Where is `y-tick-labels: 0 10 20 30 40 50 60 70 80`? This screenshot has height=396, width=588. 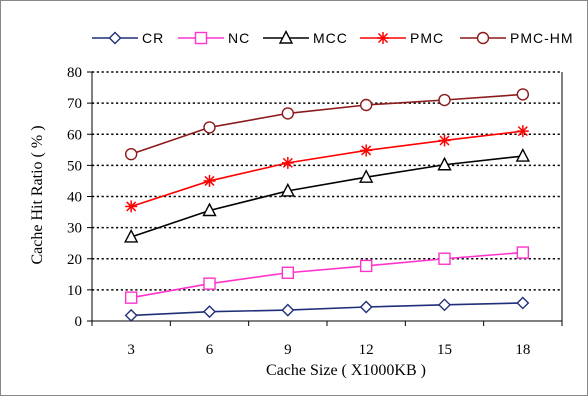 y-tick-labels: 0 10 20 30 40 50 60 70 80 is located at coordinates (74, 197).